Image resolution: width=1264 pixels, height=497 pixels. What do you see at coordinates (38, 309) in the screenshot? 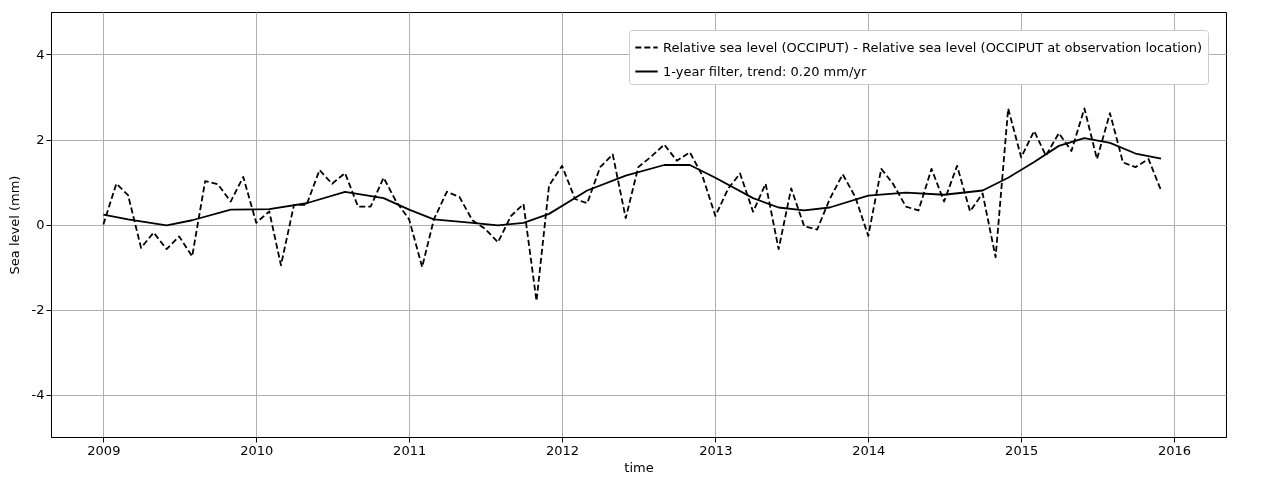
I see `y-tick-label: -2` at bounding box center [38, 309].